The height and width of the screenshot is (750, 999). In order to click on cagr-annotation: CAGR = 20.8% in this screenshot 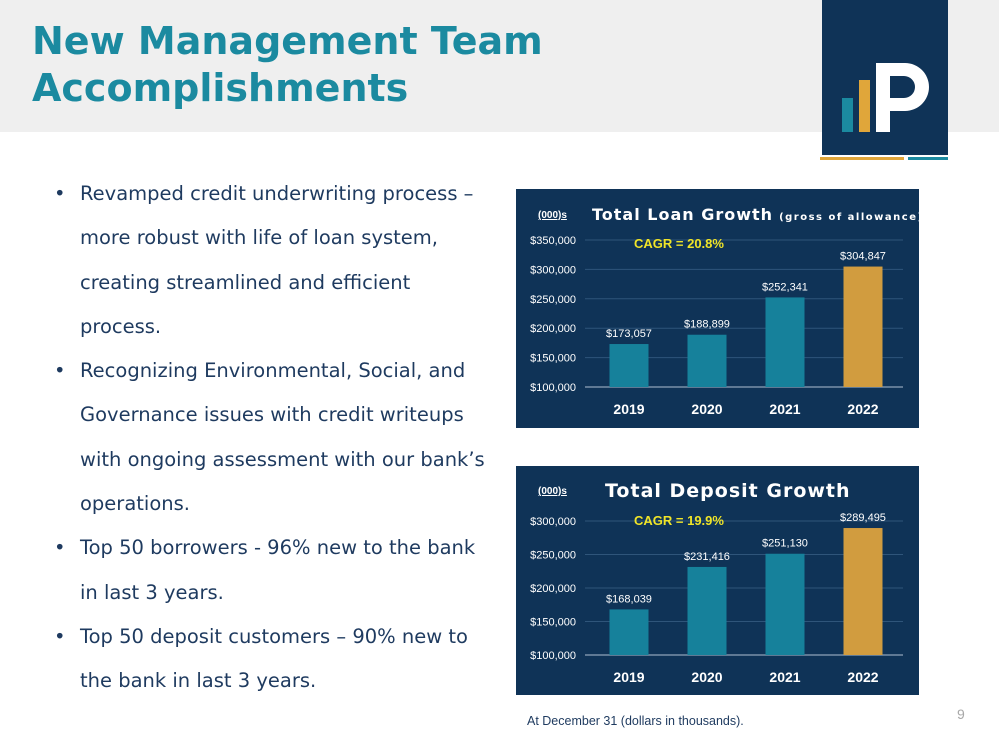, I will do `click(679, 243)`.